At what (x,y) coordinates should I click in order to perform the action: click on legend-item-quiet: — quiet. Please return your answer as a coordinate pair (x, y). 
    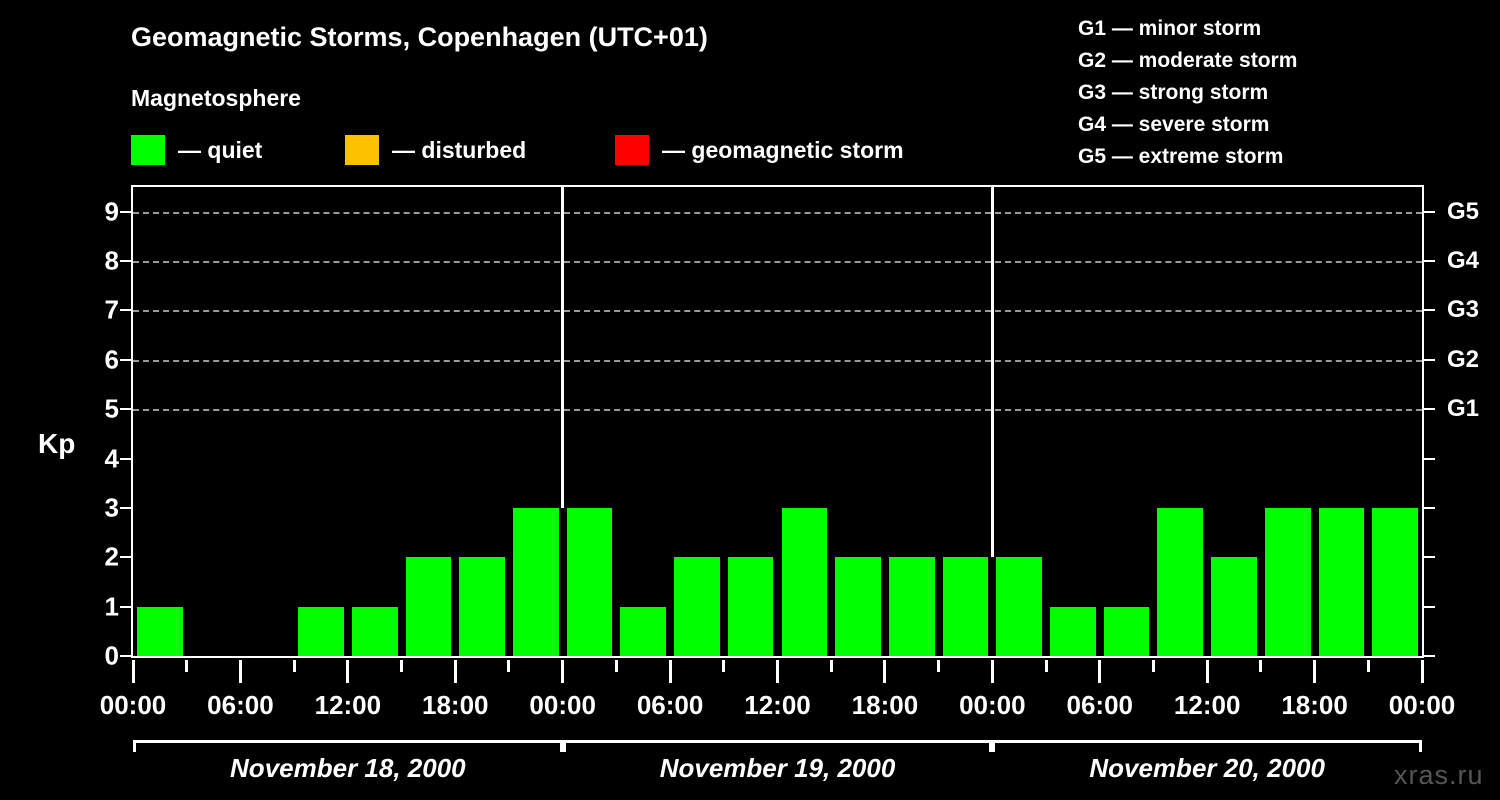
    Looking at the image, I should click on (196, 150).